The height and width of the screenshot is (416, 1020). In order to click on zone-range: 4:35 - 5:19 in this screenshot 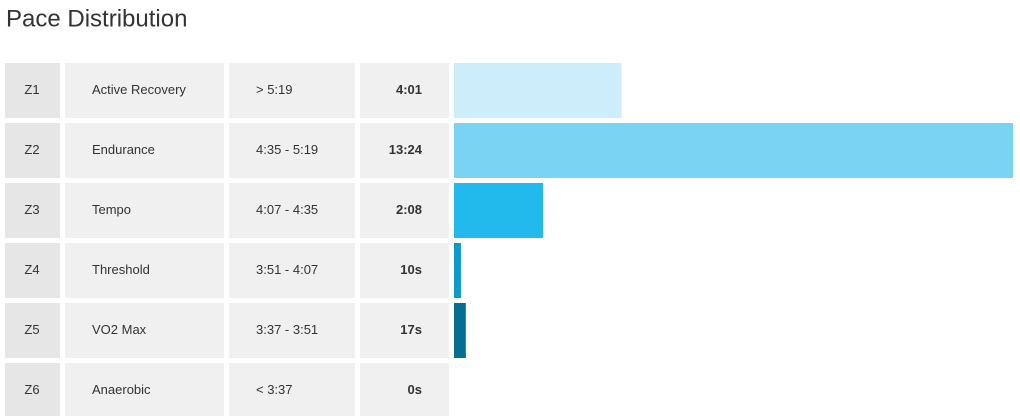, I will do `click(287, 149)`.